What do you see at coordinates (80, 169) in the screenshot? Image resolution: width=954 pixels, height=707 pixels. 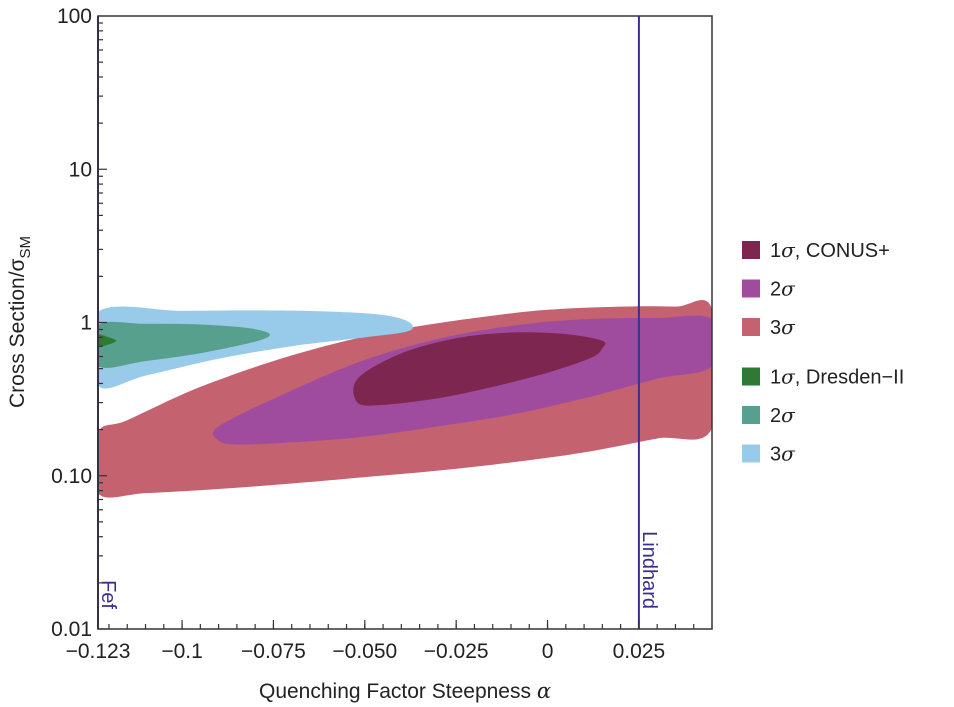 I see `y-tick-label: 10` at bounding box center [80, 169].